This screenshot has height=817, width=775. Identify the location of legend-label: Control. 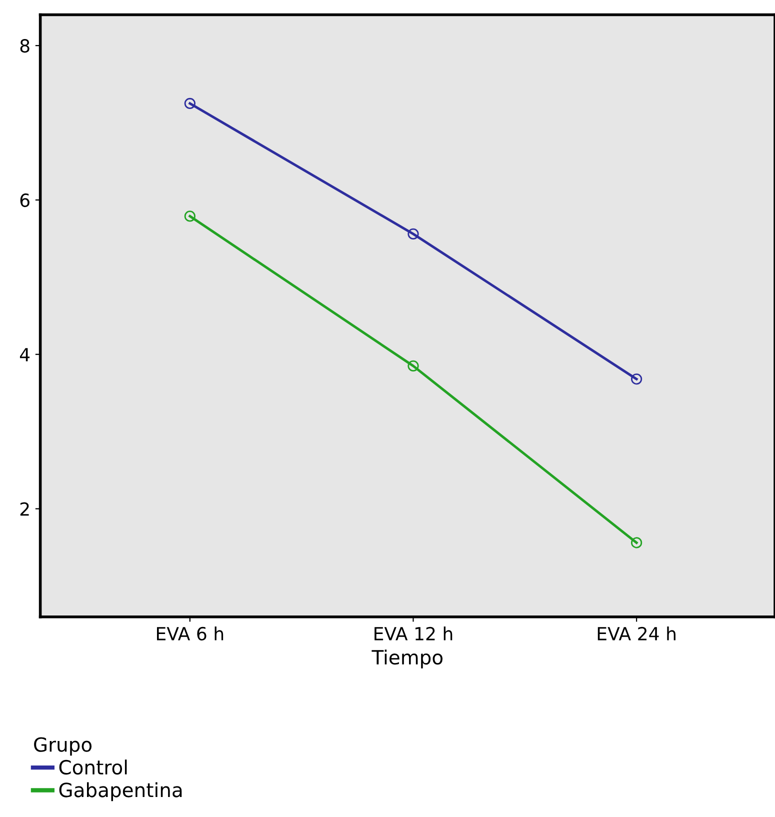
(93, 767).